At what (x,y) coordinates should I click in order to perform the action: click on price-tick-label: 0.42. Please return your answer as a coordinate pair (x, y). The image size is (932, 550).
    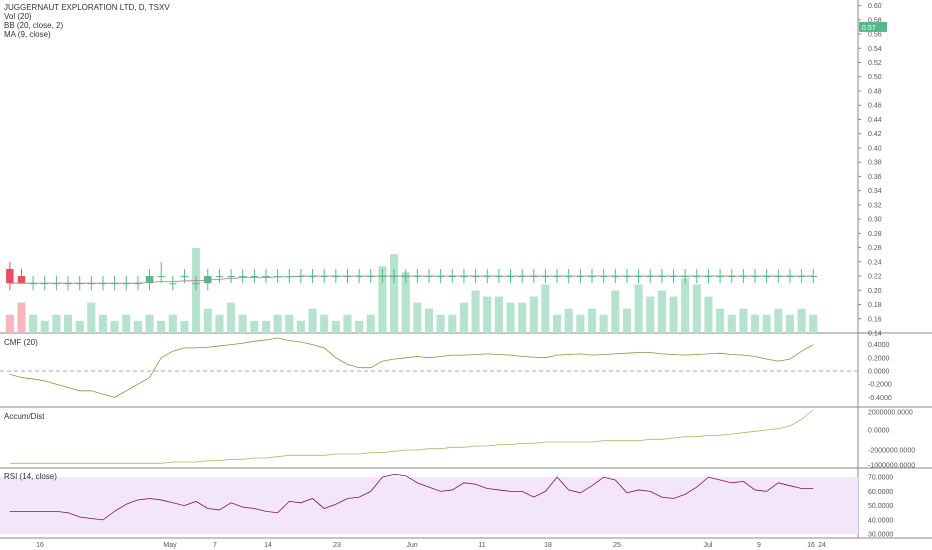
    Looking at the image, I should click on (875, 134).